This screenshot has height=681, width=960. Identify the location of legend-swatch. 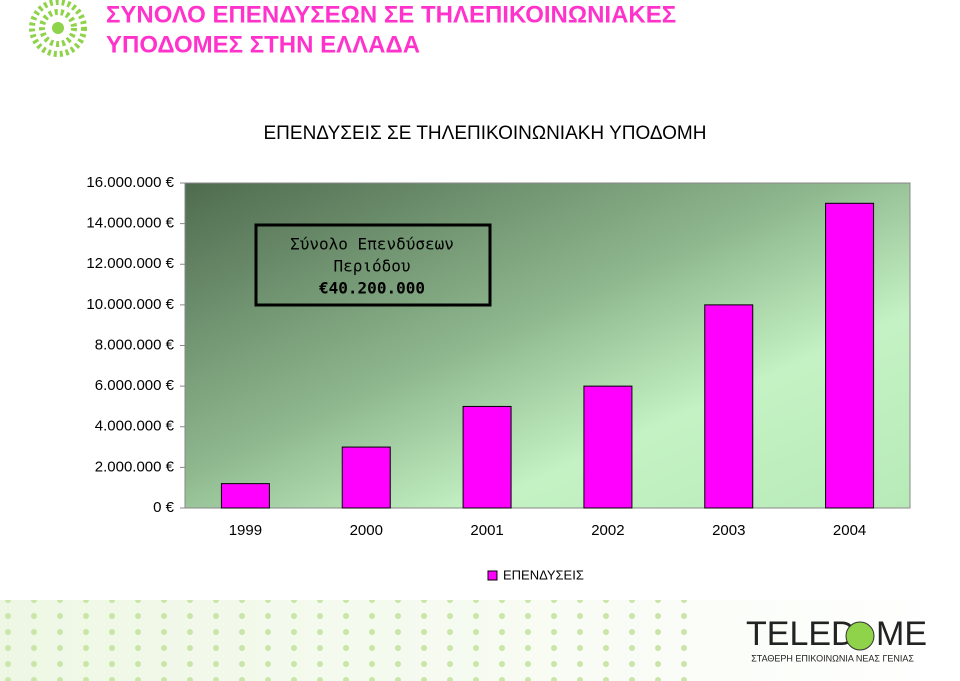
(492, 575).